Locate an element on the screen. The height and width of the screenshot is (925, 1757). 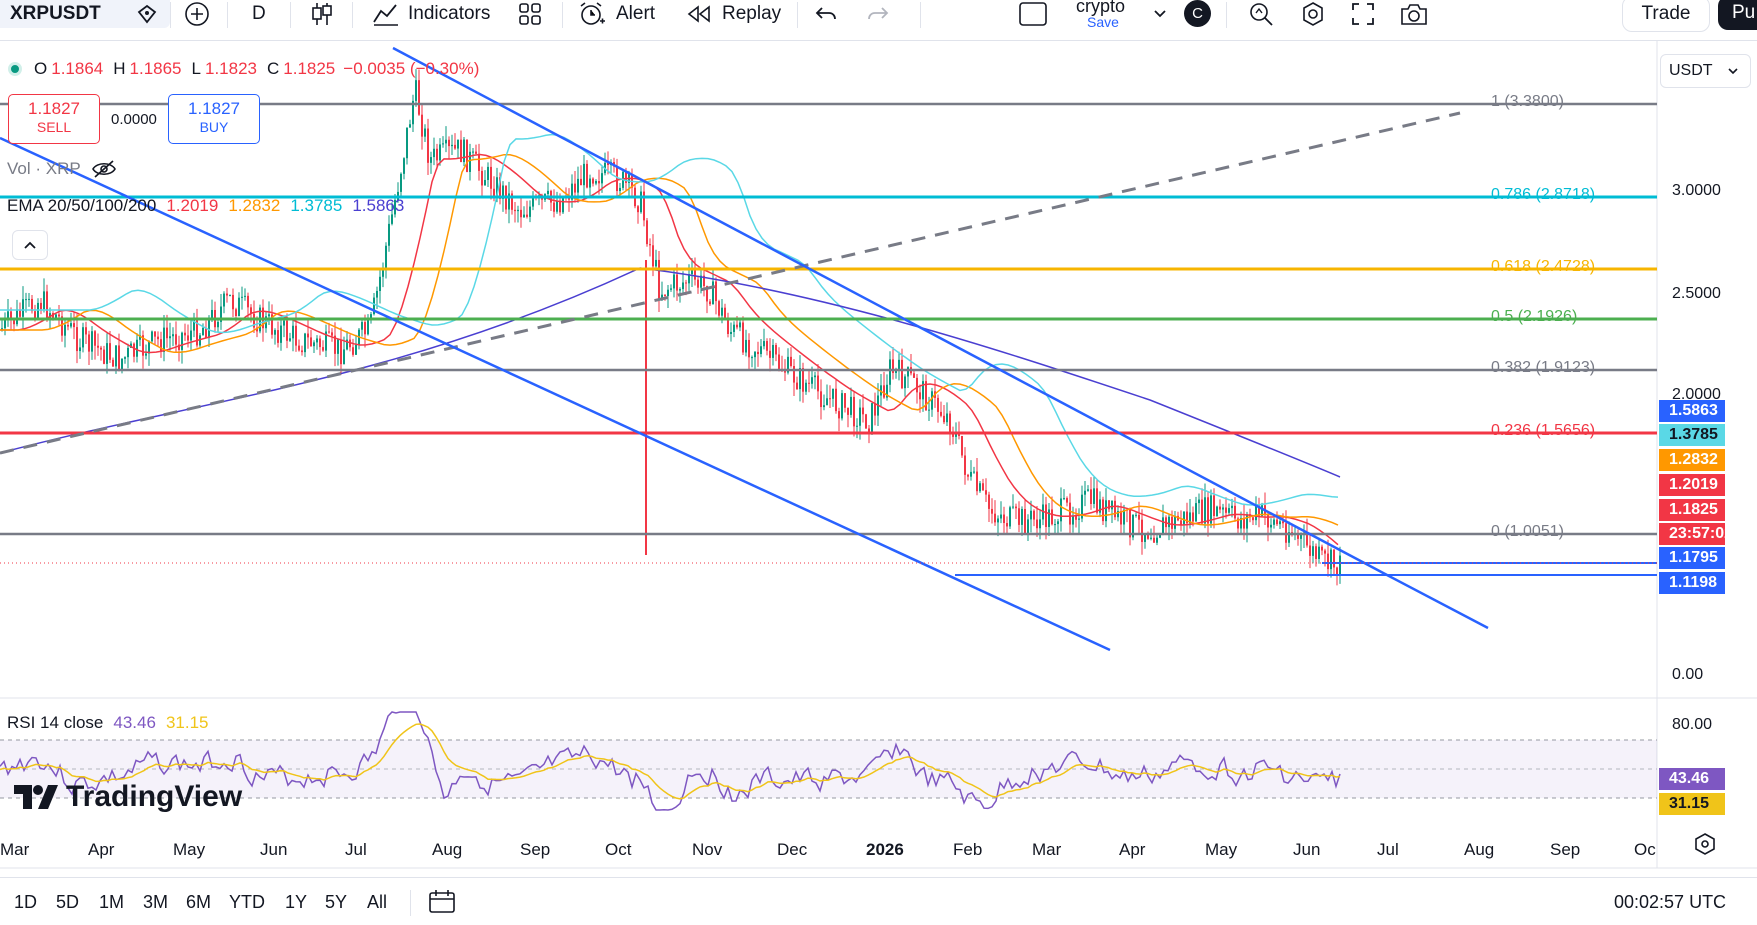
interval-button: D is located at coordinates (259, 13).